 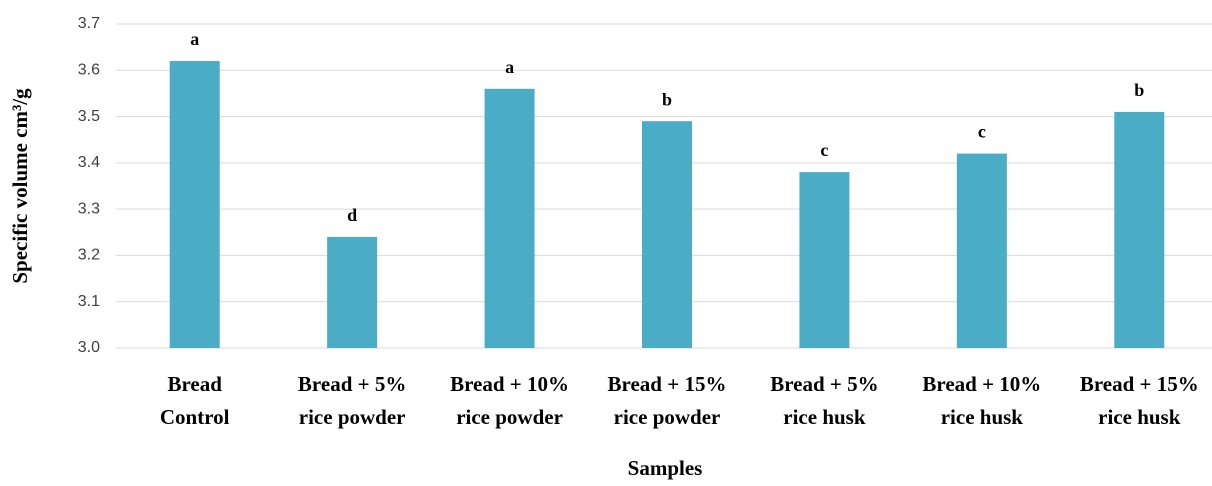 What do you see at coordinates (89, 116) in the screenshot?
I see `y-tick-label: 3.5` at bounding box center [89, 116].